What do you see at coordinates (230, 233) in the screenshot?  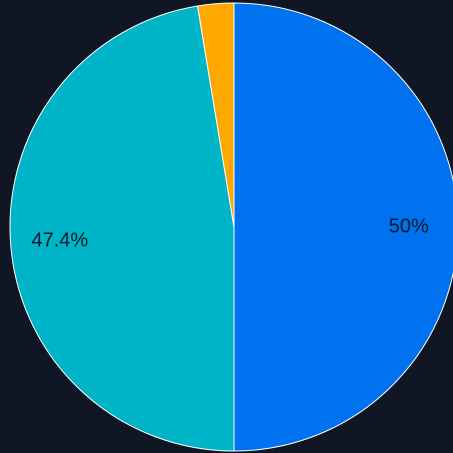 I see `pie-labels: 50% 47.4%` at bounding box center [230, 233].